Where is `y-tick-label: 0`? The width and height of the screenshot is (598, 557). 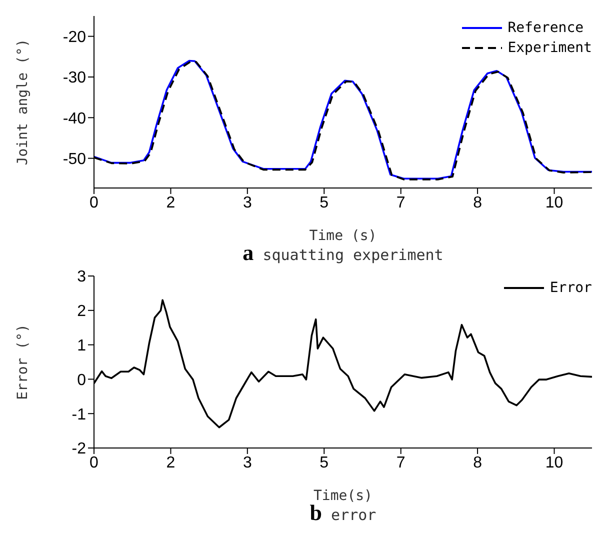 y-tick-label: 0 is located at coordinates (81, 380).